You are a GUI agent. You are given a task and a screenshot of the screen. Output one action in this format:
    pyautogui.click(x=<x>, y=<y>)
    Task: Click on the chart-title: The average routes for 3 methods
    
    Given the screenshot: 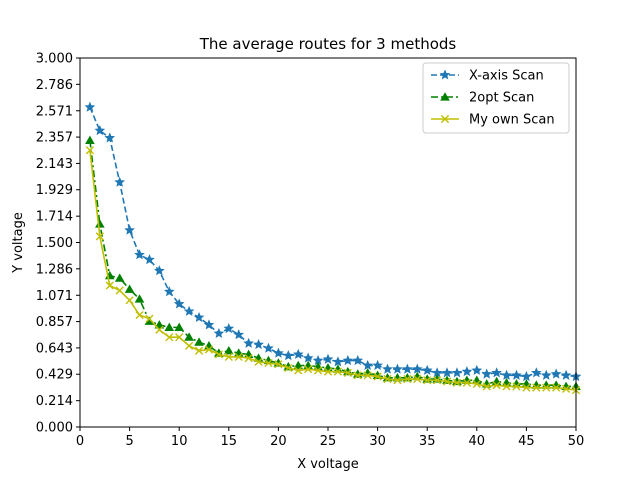 What is the action you would take?
    pyautogui.click(x=328, y=44)
    